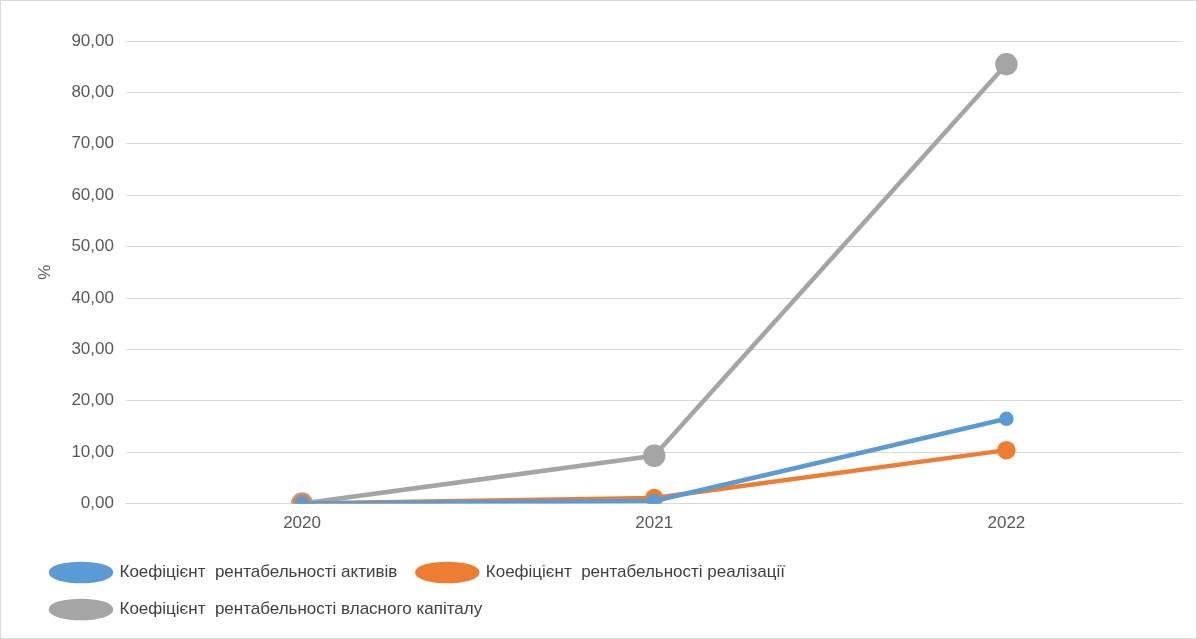 Image resolution: width=1197 pixels, height=639 pixels. Describe the element at coordinates (654, 523) in the screenshot. I see `x-tick-label: 2021` at that location.